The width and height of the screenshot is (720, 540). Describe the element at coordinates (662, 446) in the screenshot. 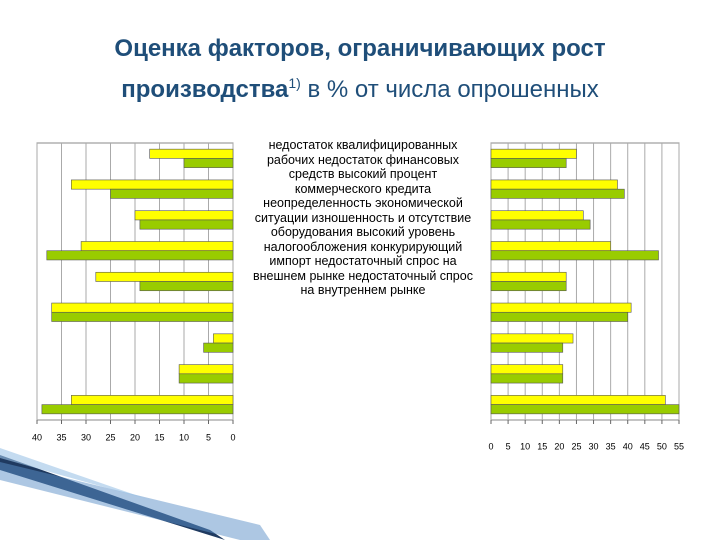

I see `x-tick-label: 50` at that location.